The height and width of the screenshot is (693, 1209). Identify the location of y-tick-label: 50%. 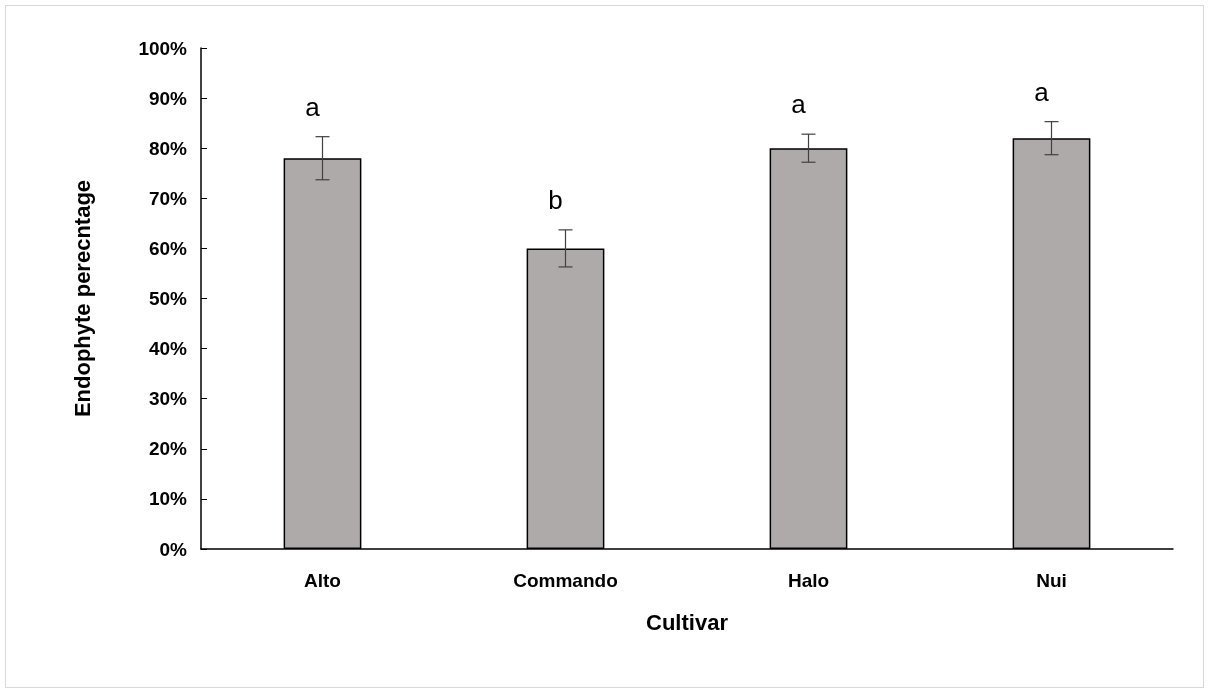
(168, 298).